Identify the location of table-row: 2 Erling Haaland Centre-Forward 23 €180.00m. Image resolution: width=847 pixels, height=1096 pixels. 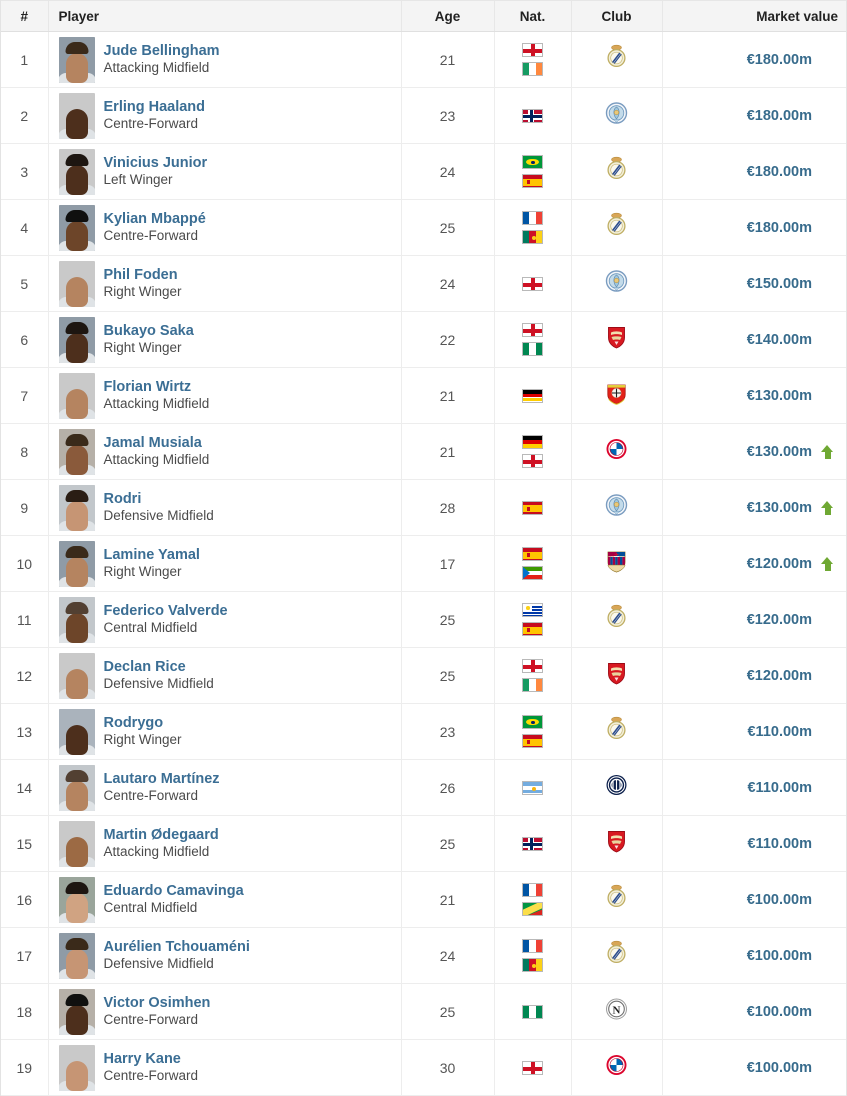
(423, 115).